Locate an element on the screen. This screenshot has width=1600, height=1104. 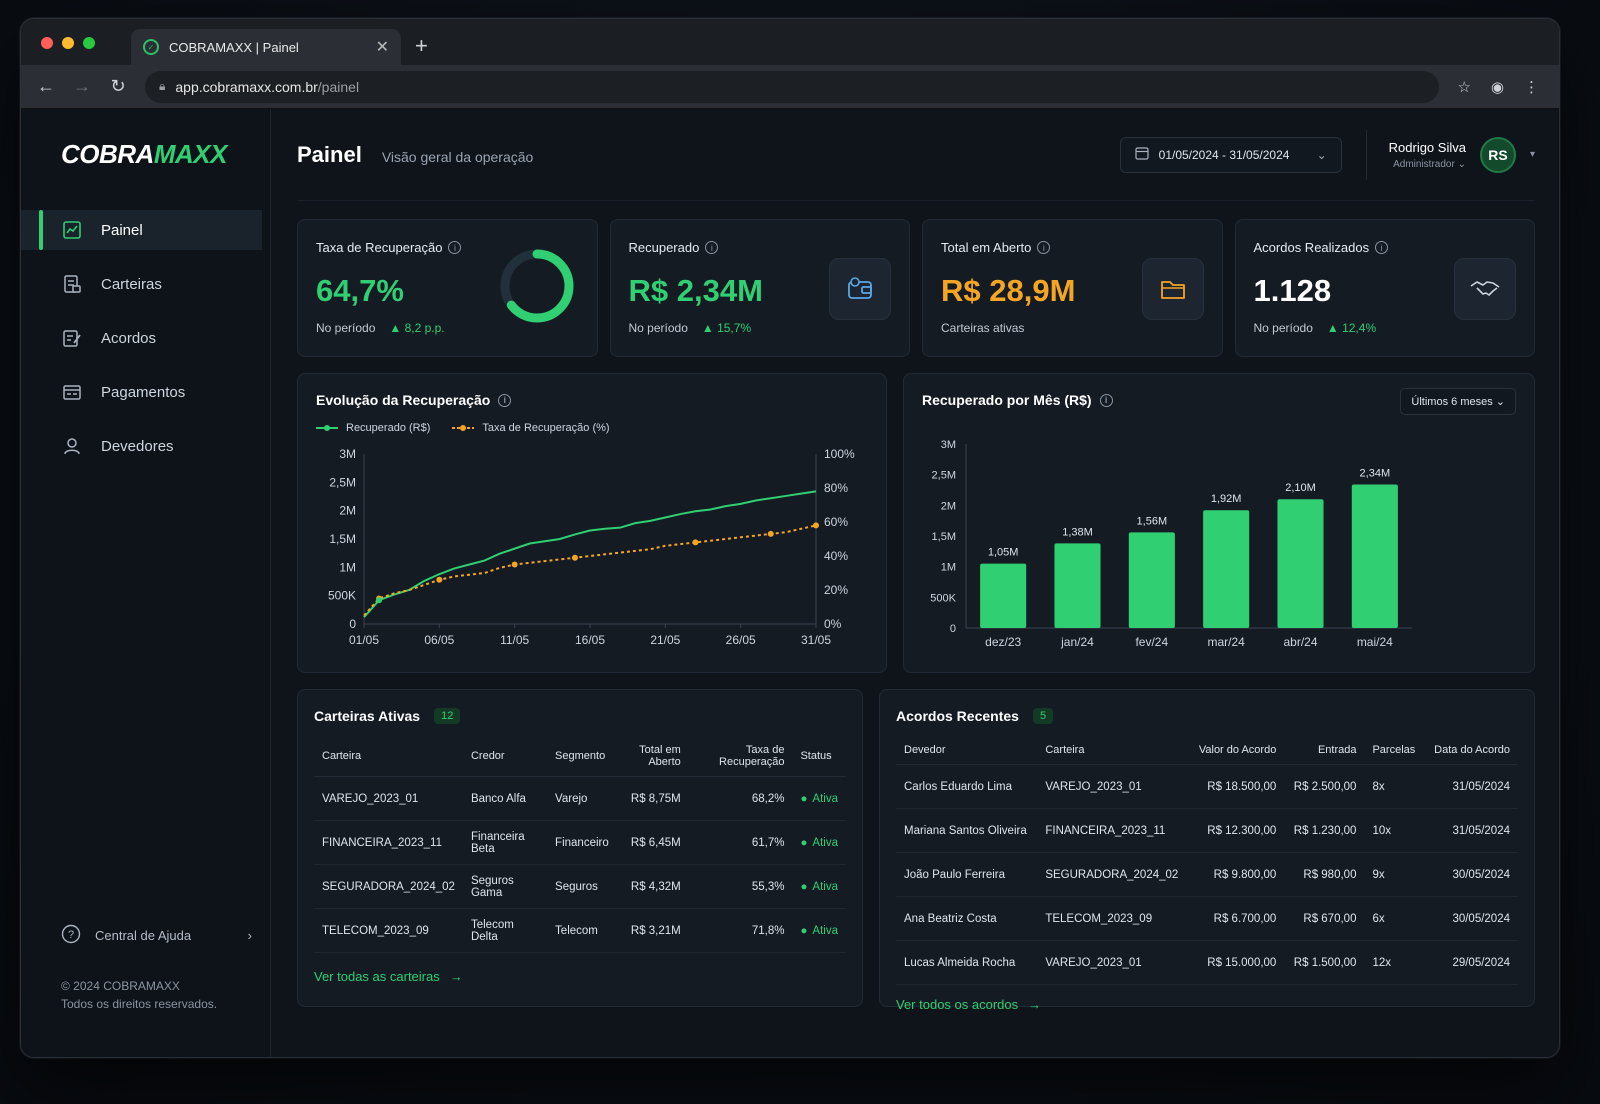
cell-segmento: Seguros is located at coordinates (582, 886).